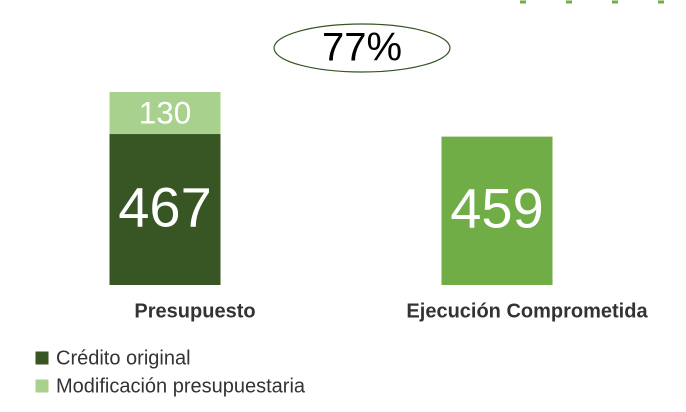 The image size is (686, 412). I want to click on annotation: 77%, so click(362, 48).